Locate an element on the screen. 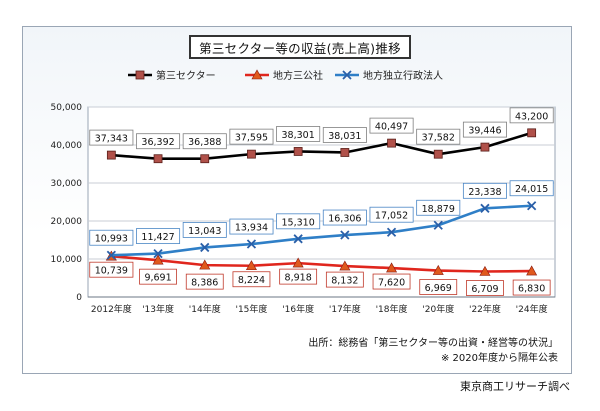  y-tick-label: 0 is located at coordinates (79, 298).